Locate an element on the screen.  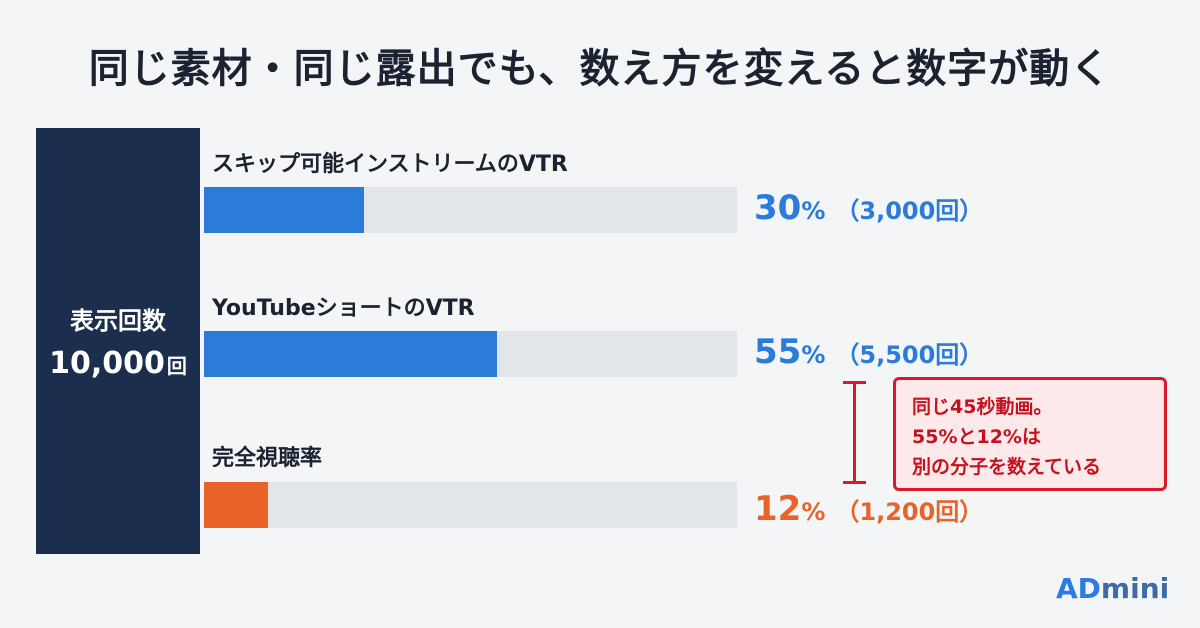
value-youtube-shorts: 55% （5,500回） is located at coordinates (868, 352).